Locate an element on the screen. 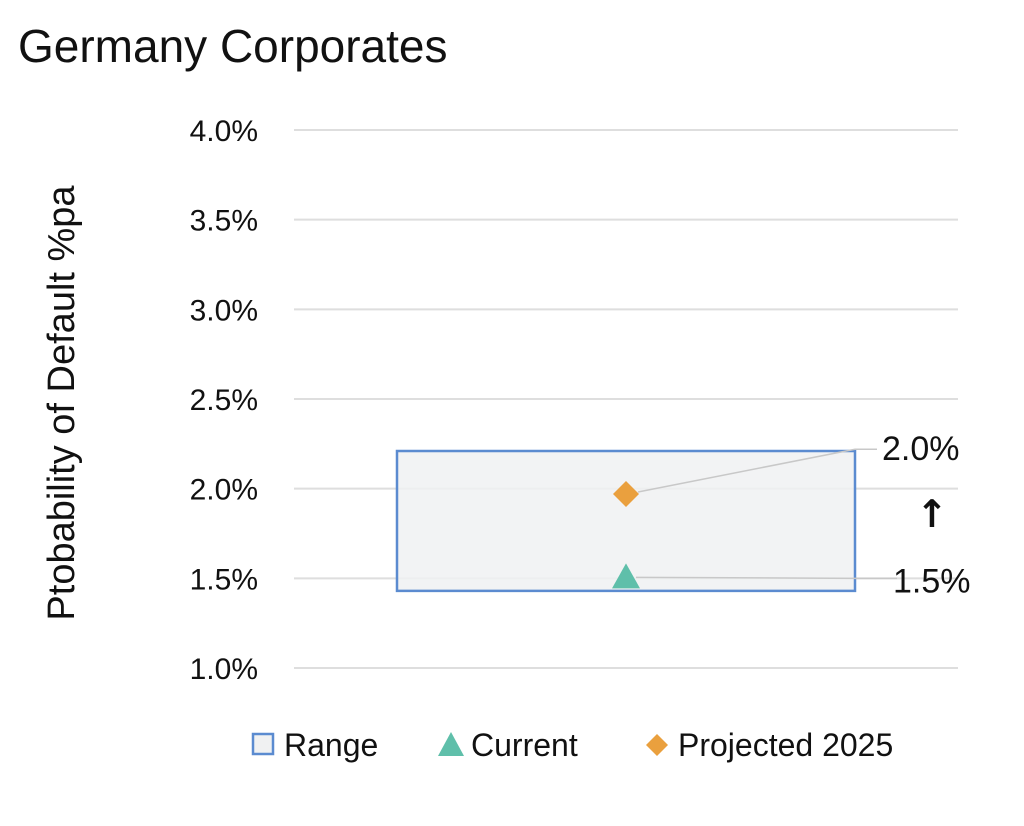 The width and height of the screenshot is (1024, 826). markers is located at coordinates (626, 535).